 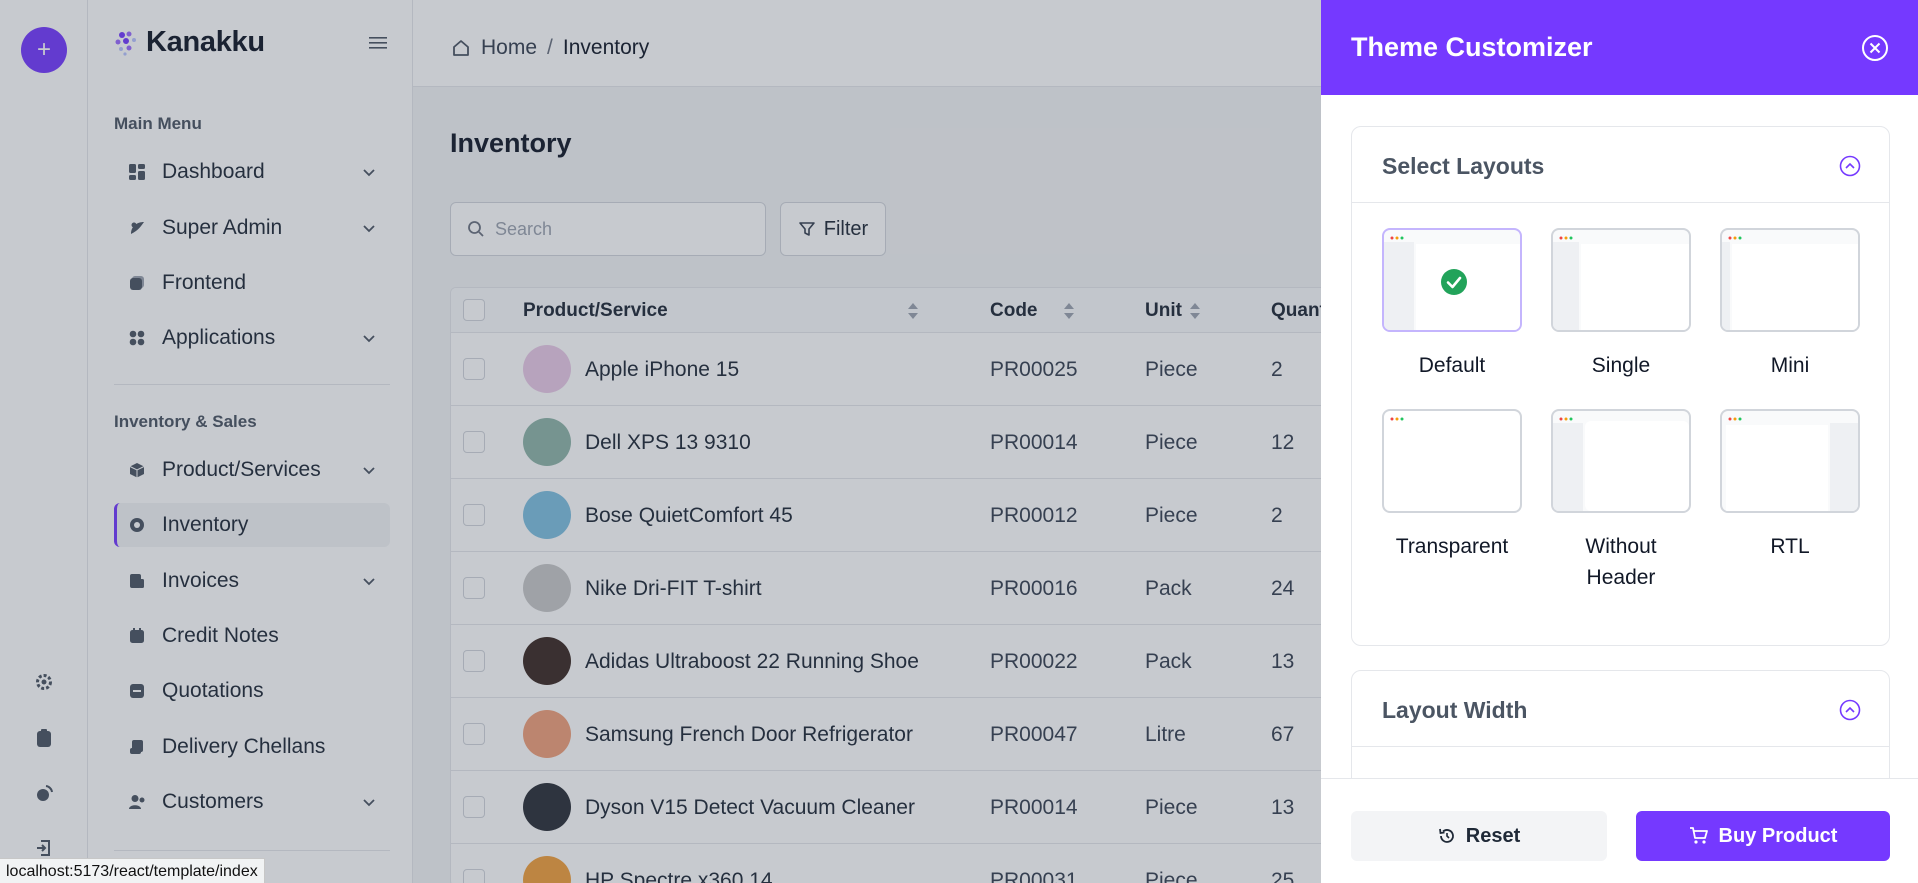 I want to click on sidebar-item-credit-notes: Credit Notes, so click(x=252, y=636).